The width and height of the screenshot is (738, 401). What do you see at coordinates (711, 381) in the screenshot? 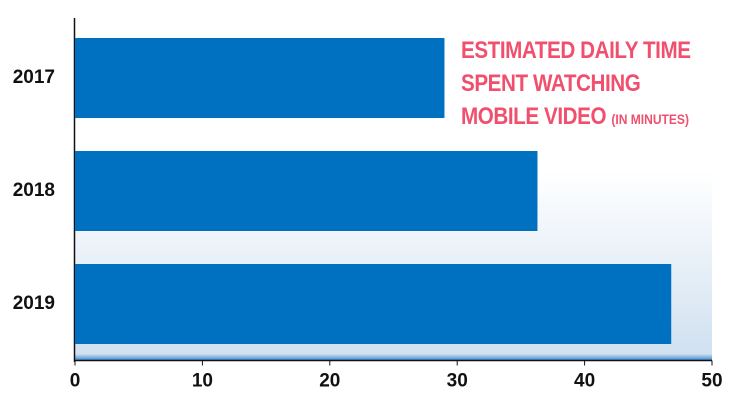
I see `x-tick-label: 50` at bounding box center [711, 381].